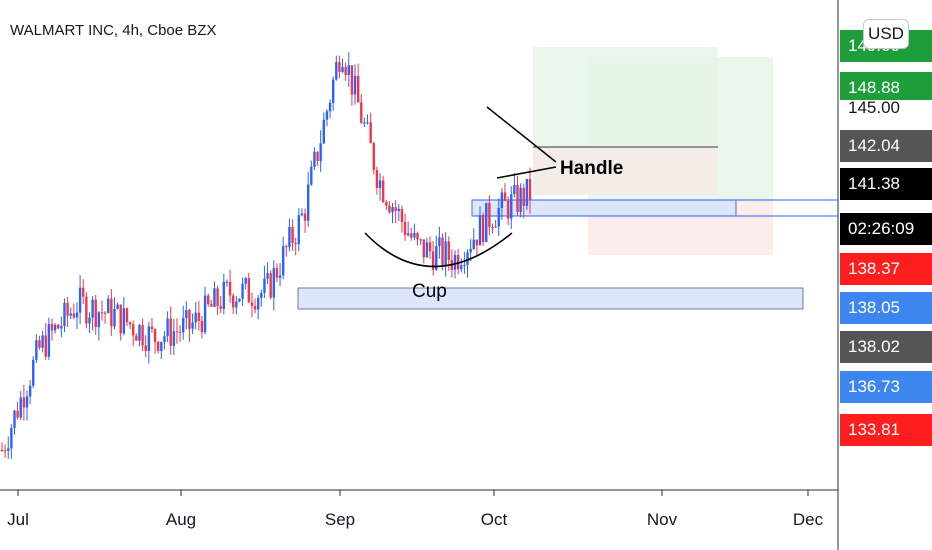  I want to click on entry-zone, so click(625, 171).